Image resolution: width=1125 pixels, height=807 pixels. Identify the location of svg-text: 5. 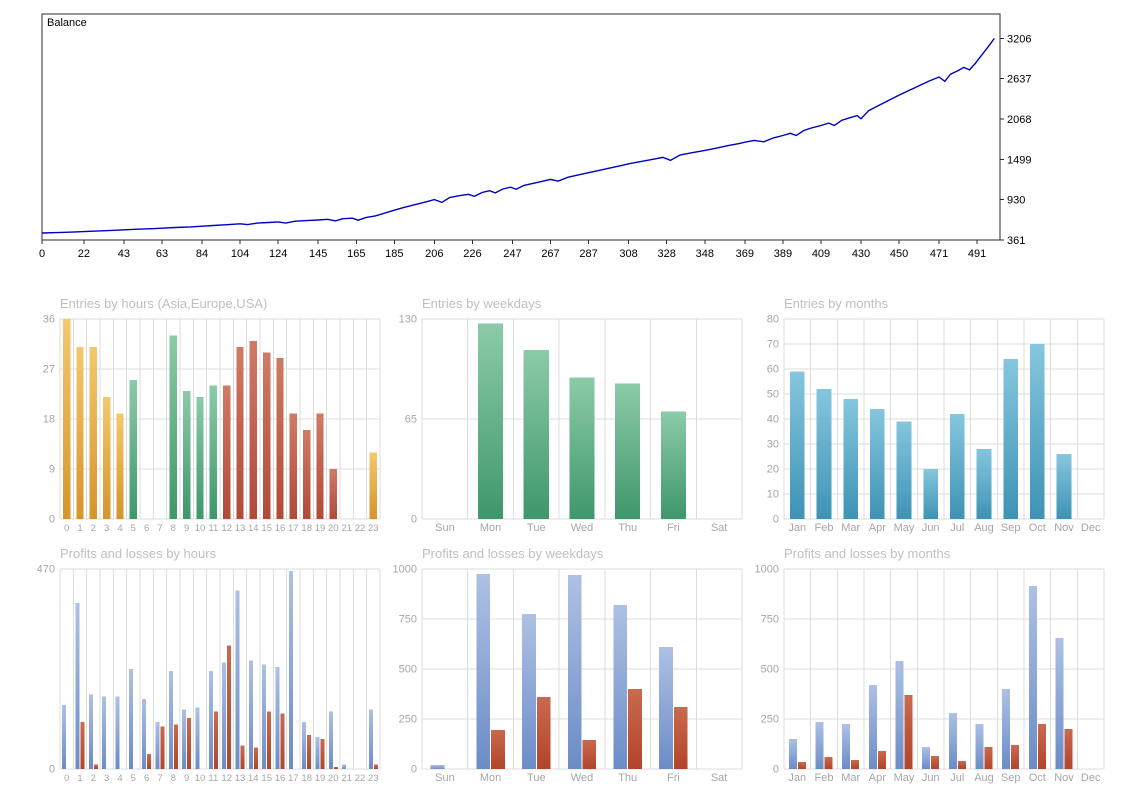
(133, 778).